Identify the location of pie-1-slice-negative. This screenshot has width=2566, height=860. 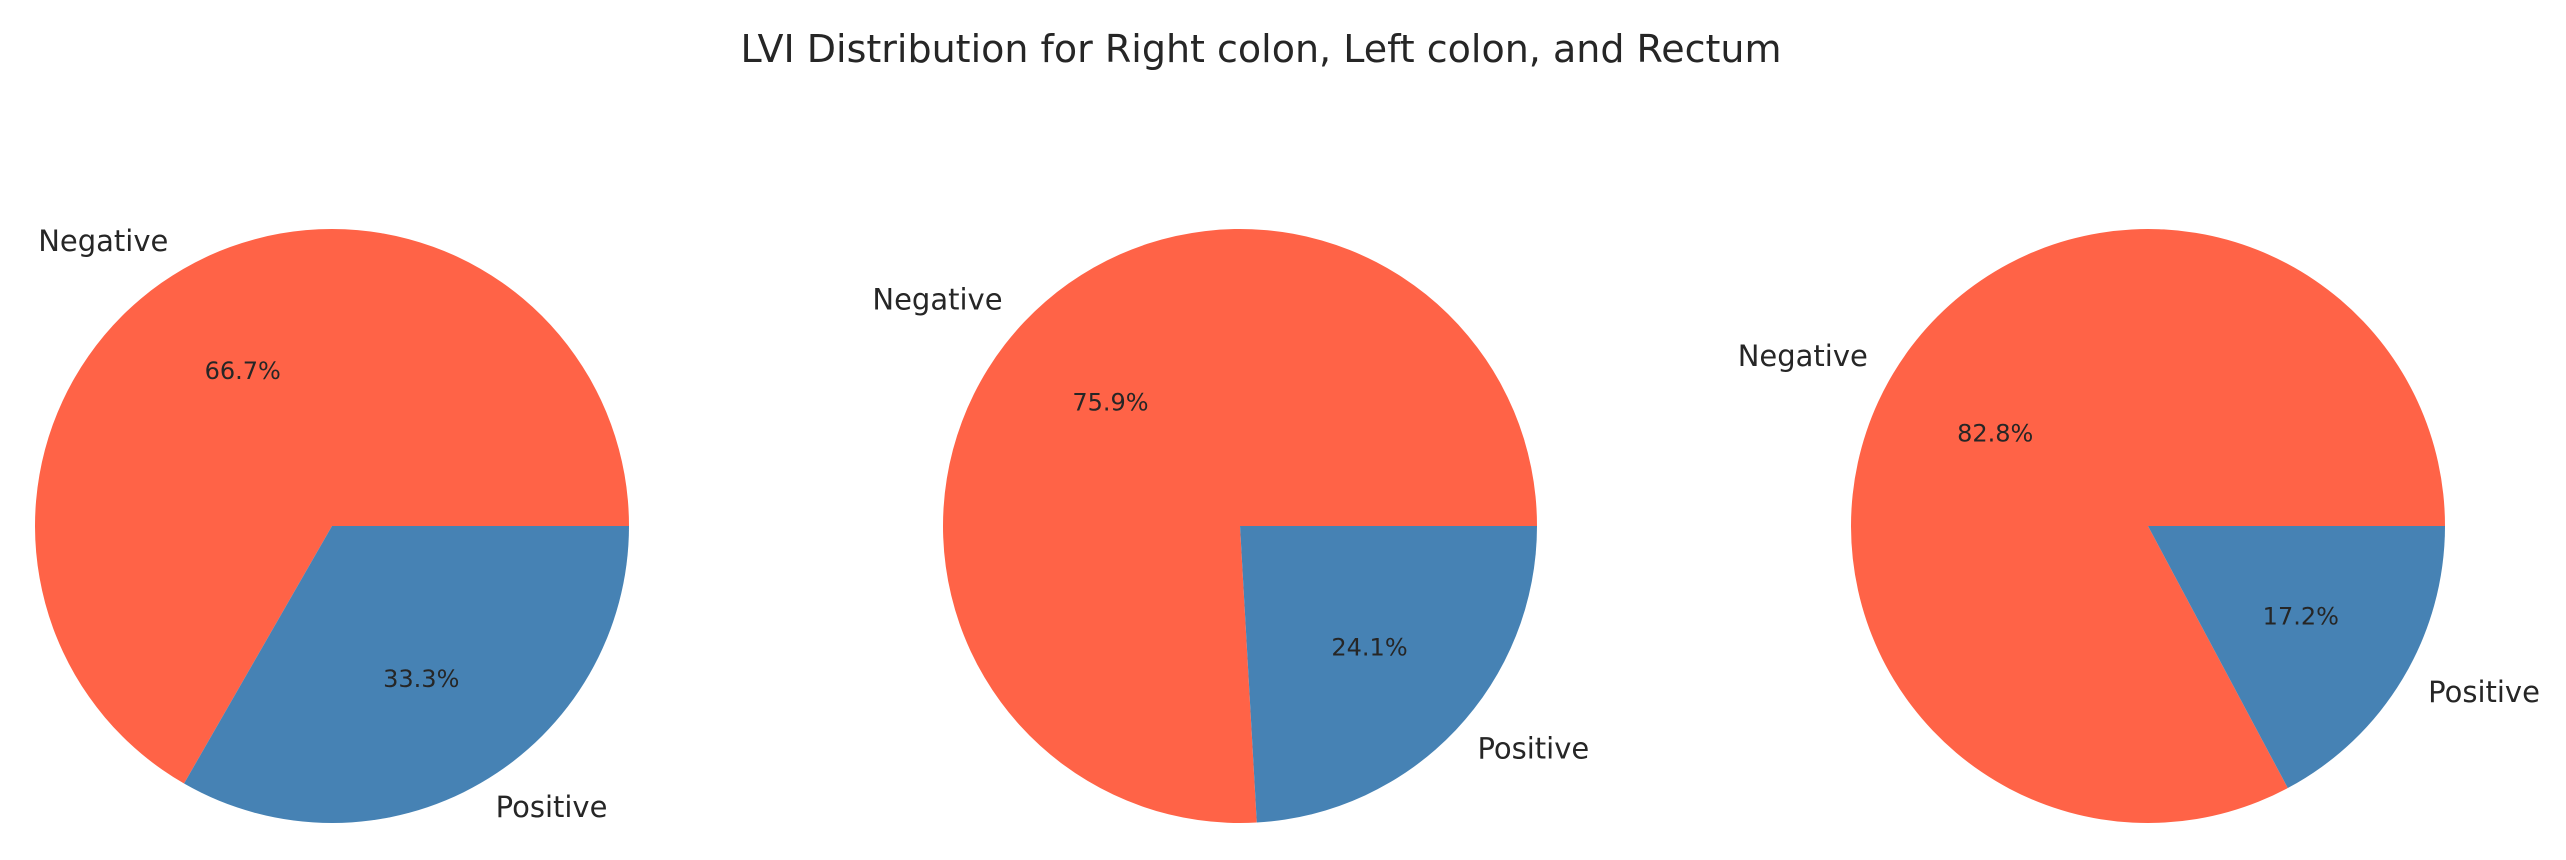
(331, 506).